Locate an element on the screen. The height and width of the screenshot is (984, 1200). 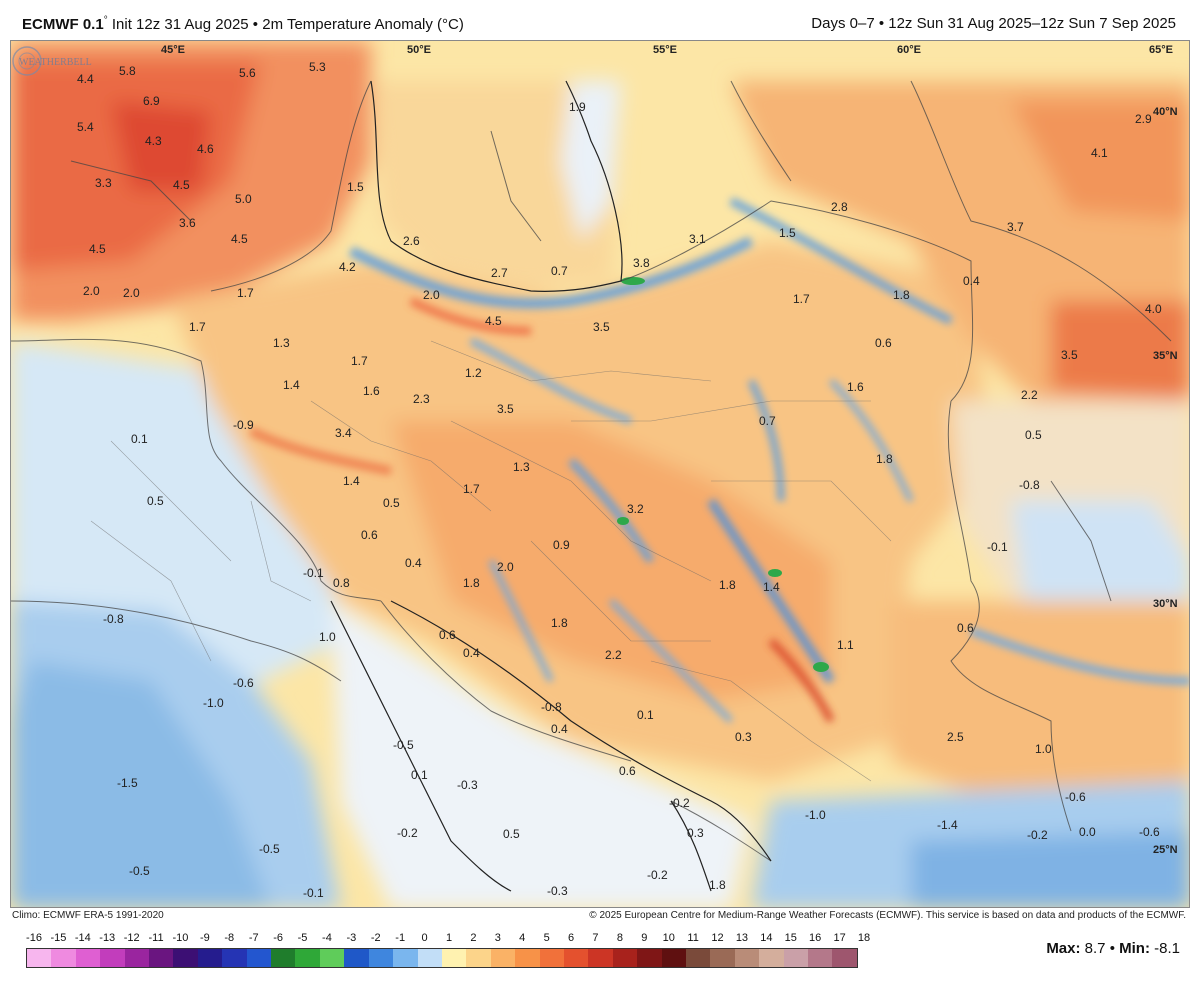
color-scale-tick: -16 is located at coordinates (34, 938).